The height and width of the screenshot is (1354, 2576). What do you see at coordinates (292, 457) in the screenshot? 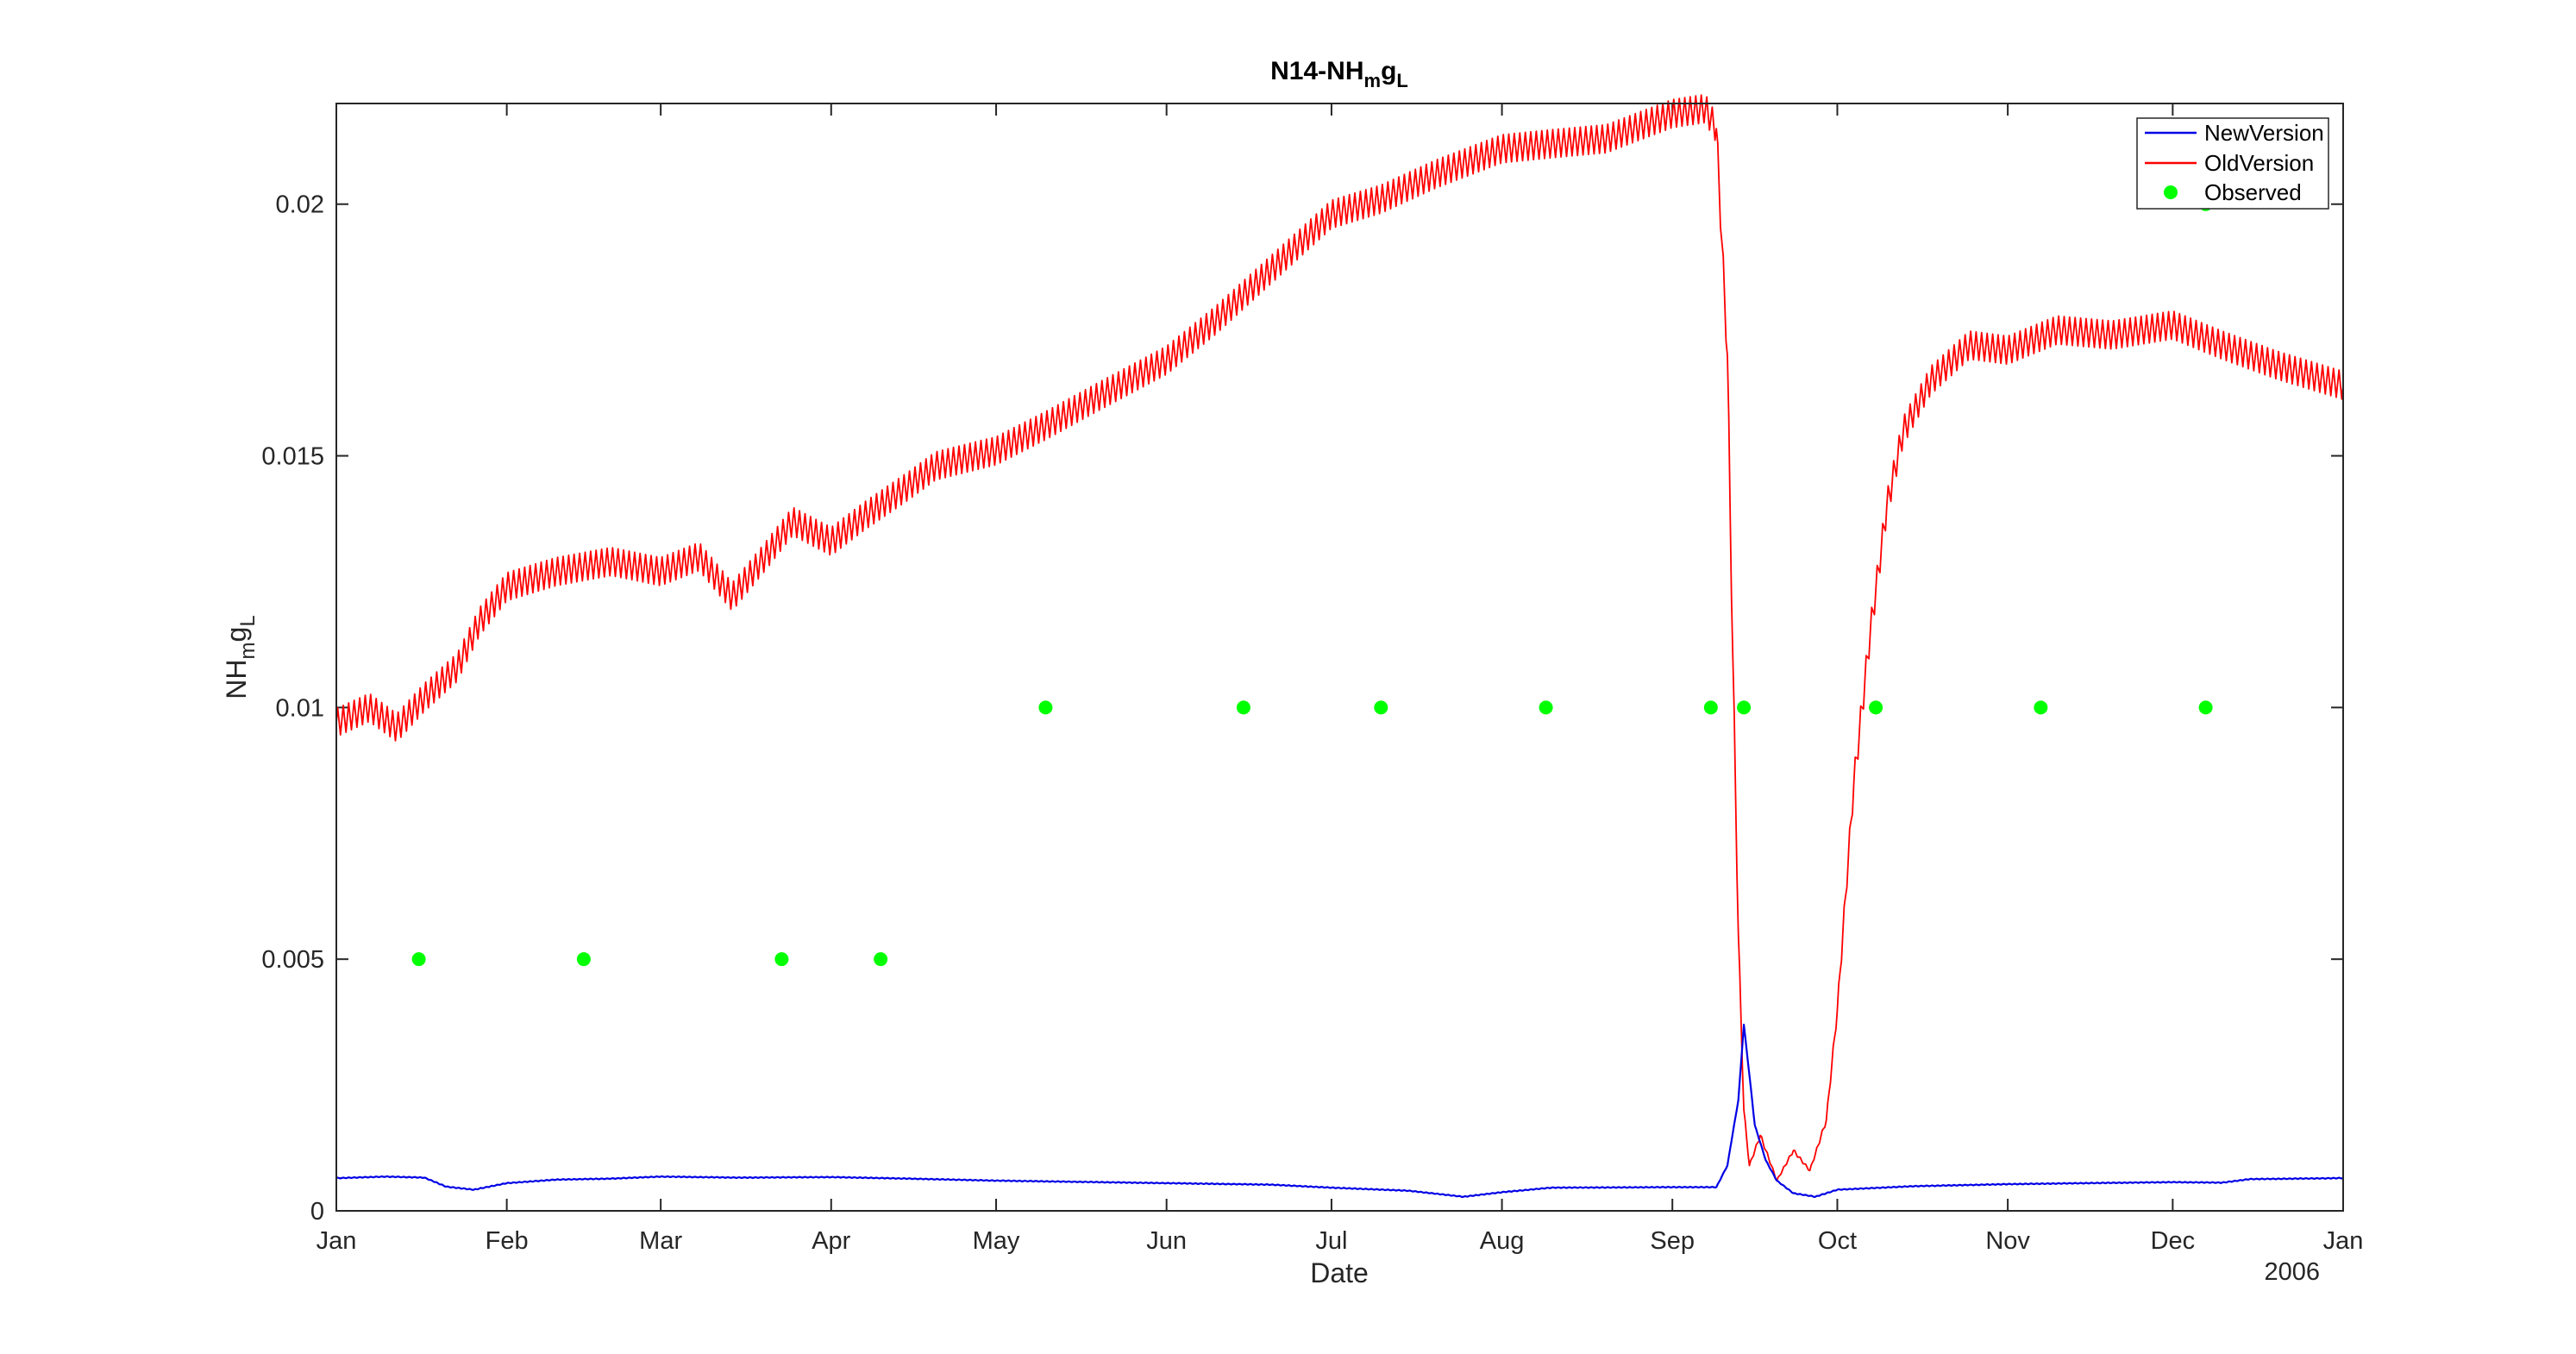
I see `y-tick-label: 0.015` at bounding box center [292, 457].